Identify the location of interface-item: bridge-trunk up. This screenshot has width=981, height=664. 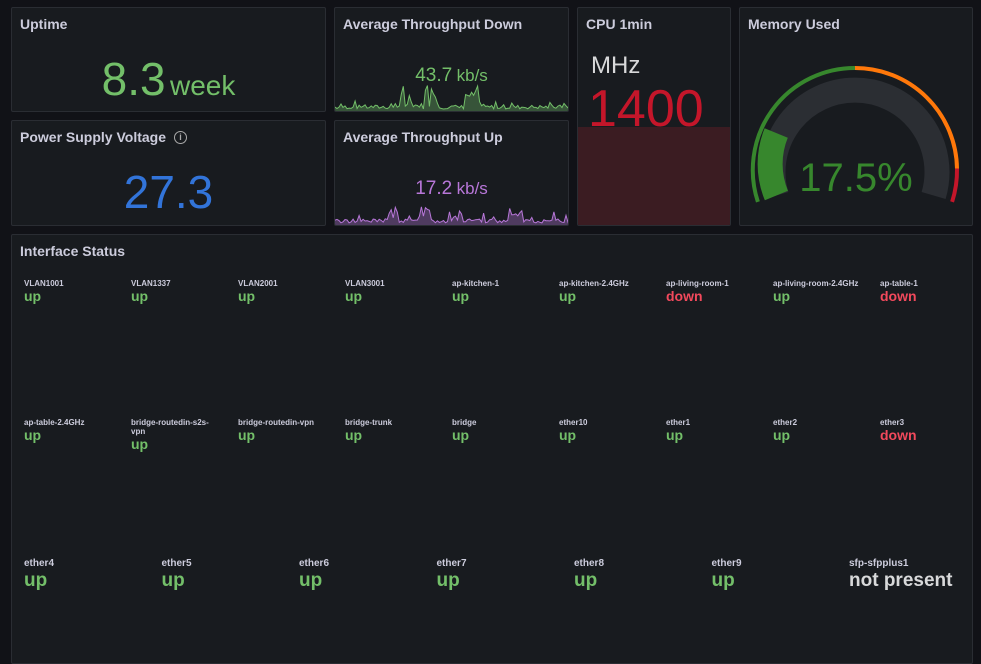
(390, 430).